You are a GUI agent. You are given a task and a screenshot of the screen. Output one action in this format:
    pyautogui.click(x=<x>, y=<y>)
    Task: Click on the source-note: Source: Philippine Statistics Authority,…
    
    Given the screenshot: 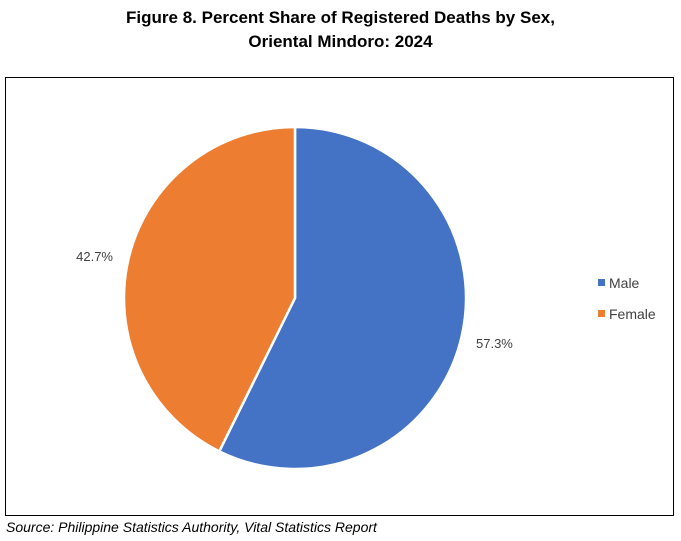 What is the action you would take?
    pyautogui.click(x=191, y=527)
    